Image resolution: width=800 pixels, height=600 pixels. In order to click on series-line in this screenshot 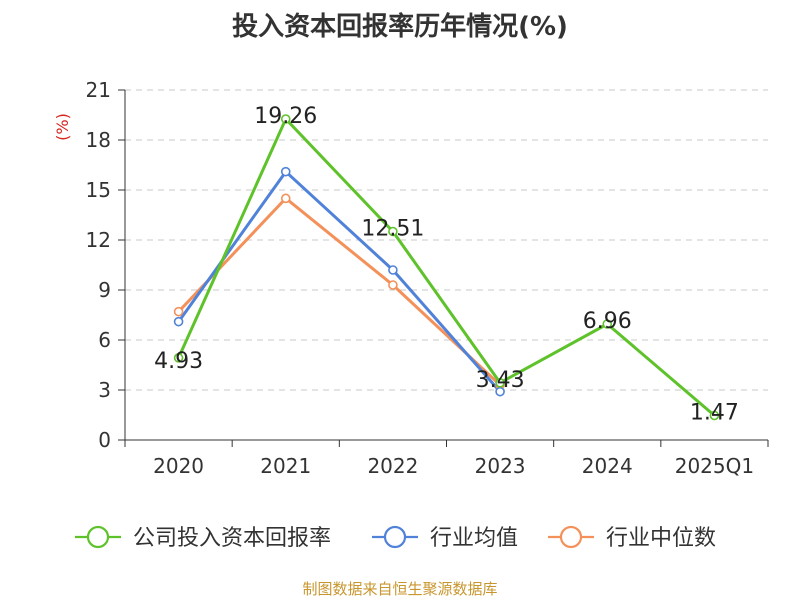, I will do `click(339, 291)`.